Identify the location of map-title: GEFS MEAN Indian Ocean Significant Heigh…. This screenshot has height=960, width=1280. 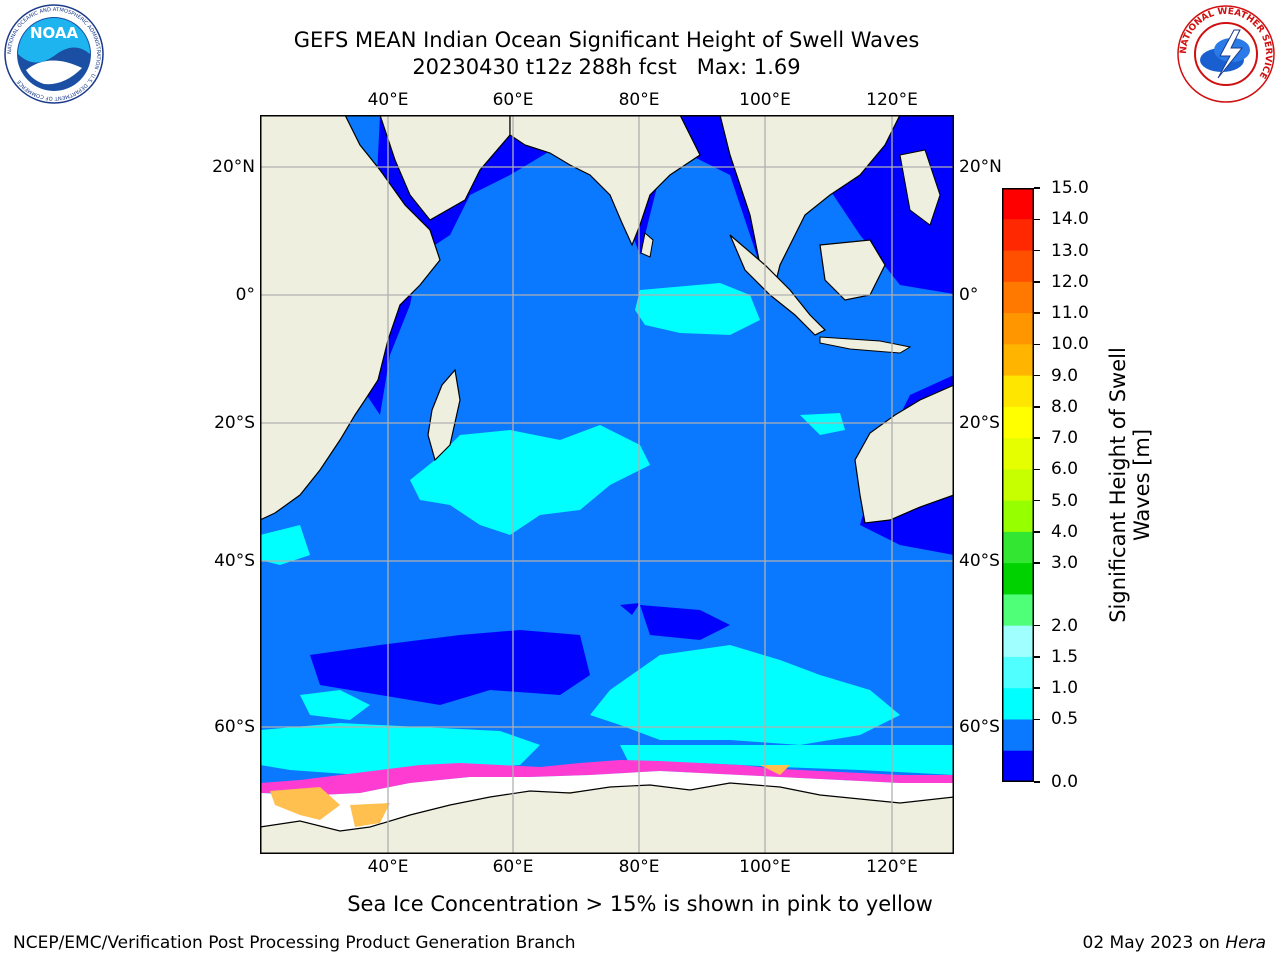
(606, 40).